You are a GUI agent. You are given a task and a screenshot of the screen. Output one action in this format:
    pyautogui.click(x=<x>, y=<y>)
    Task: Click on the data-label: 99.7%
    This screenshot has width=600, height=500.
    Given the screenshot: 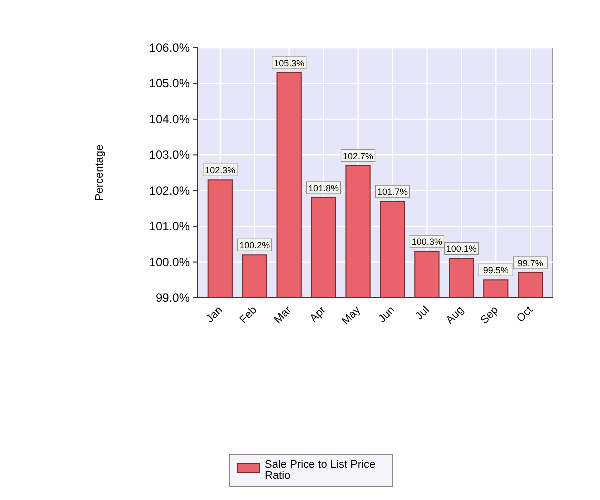 What is the action you would take?
    pyautogui.click(x=531, y=263)
    